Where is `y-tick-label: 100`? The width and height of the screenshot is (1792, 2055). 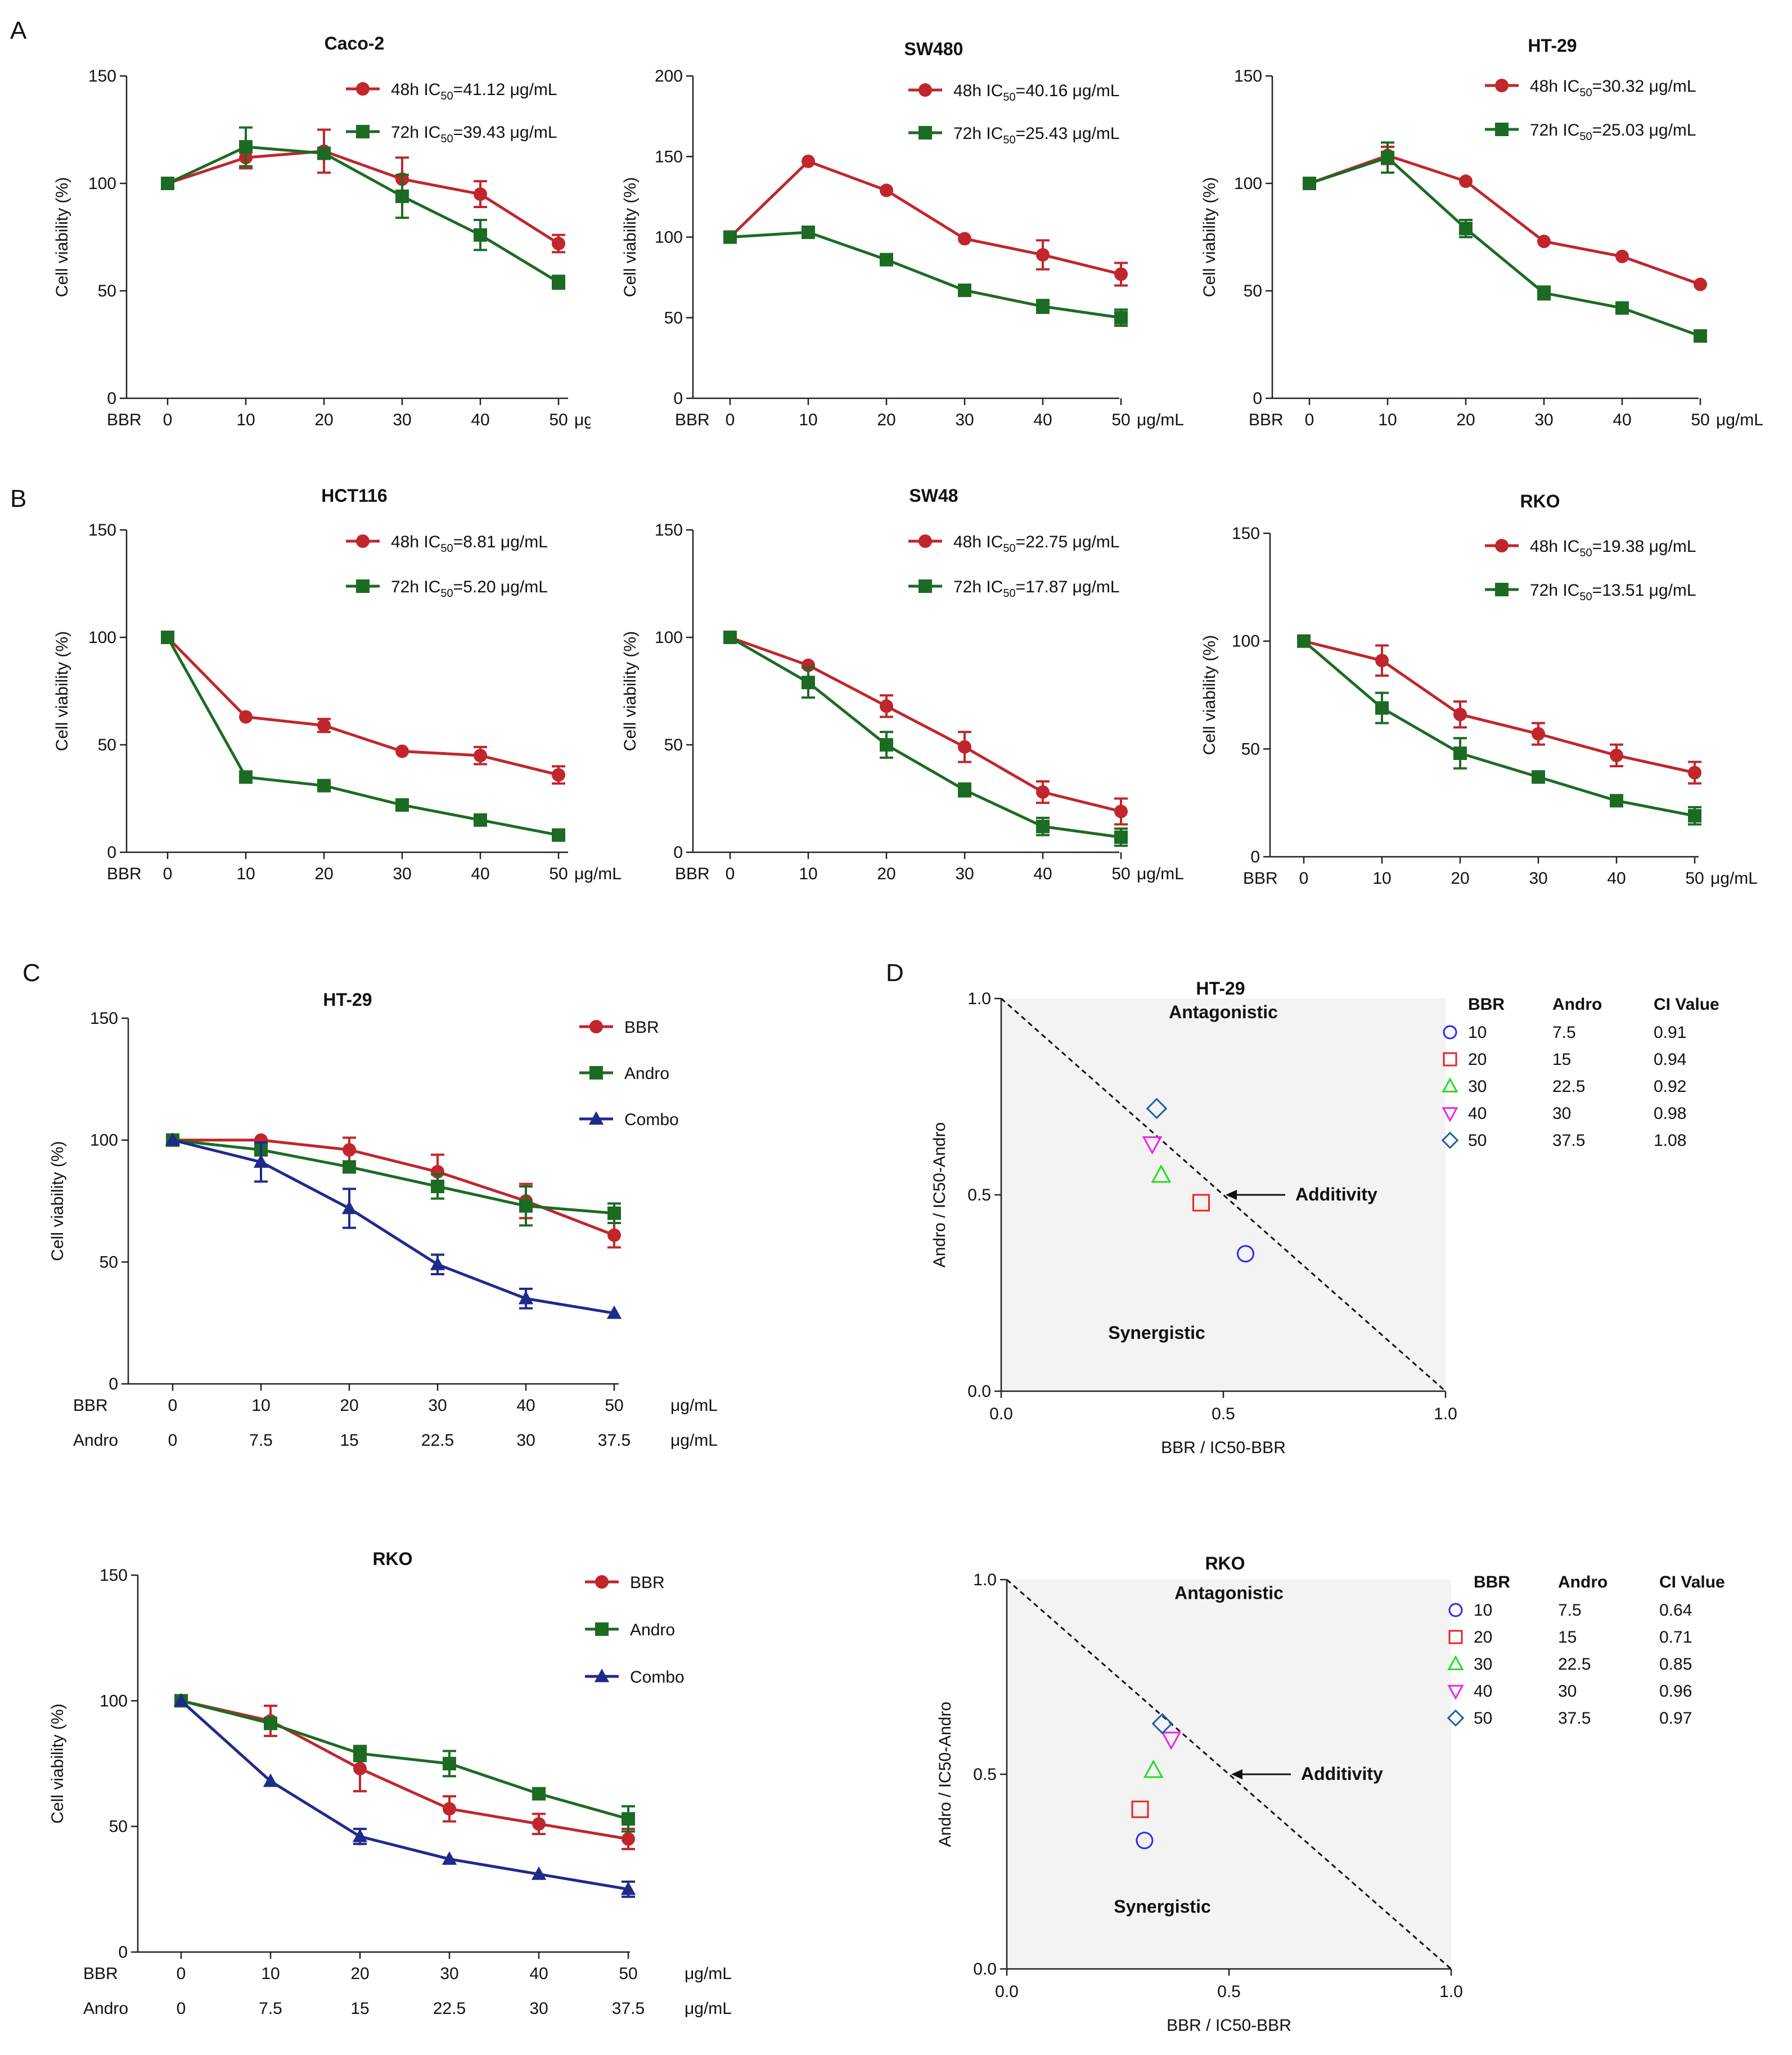 y-tick-label: 100 is located at coordinates (1248, 183).